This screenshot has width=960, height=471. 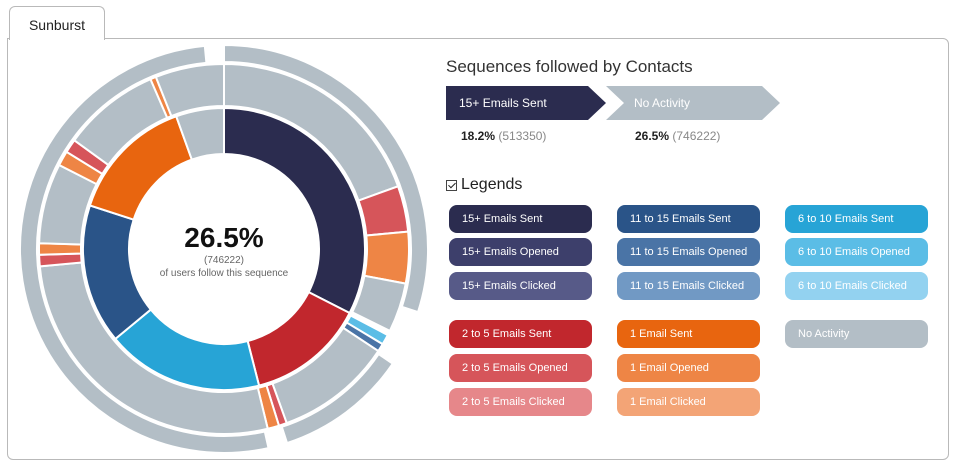 What do you see at coordinates (510, 252) in the screenshot?
I see `legend-item-label: 15+ Emails Opened` at bounding box center [510, 252].